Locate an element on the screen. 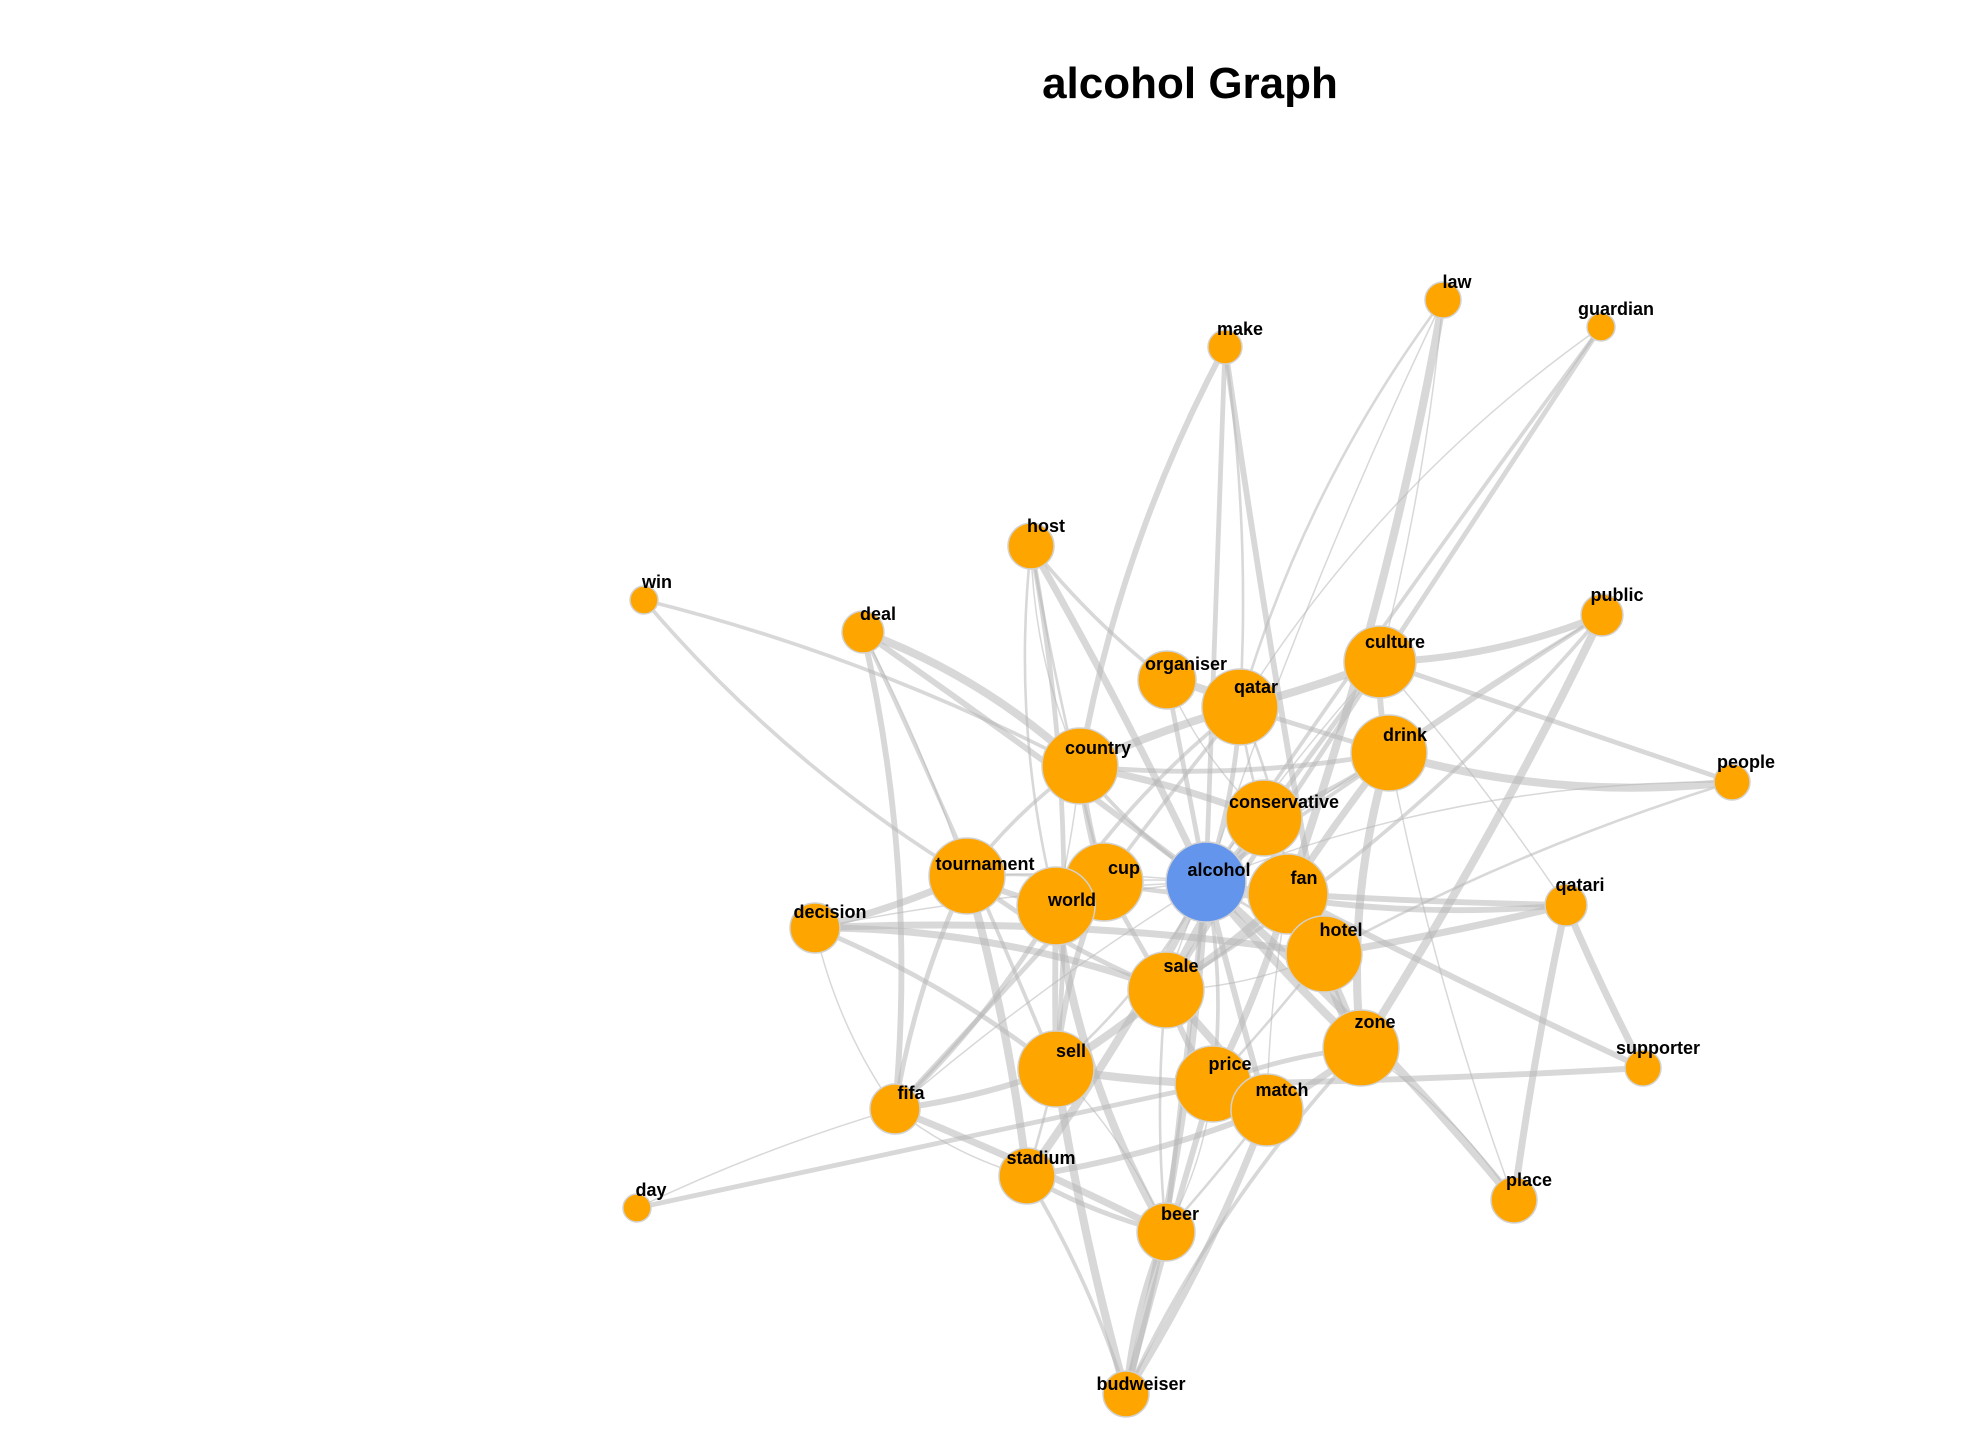 The image size is (1972, 1448). edge-tournament-stadium is located at coordinates (997, 1026).